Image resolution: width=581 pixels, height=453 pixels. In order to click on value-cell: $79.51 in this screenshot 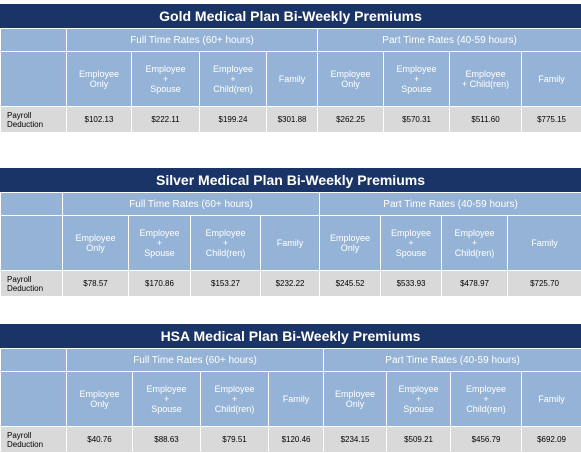, I will do `click(235, 440)`.